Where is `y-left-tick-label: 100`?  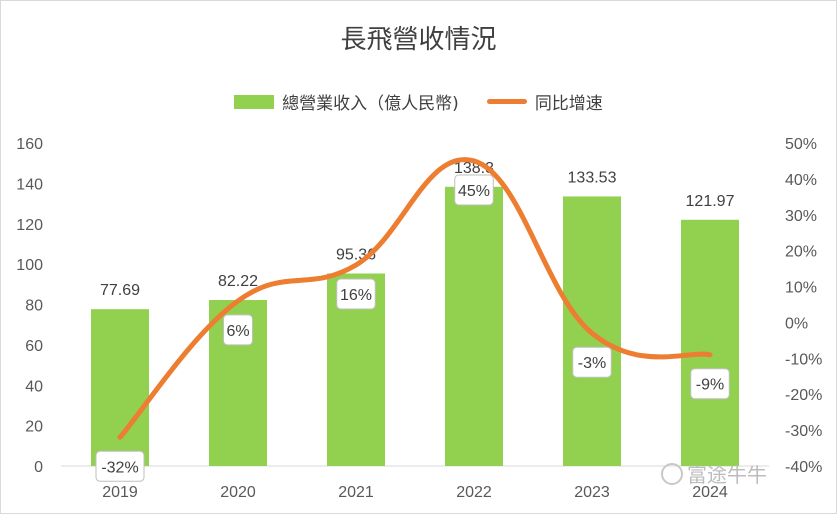 y-left-tick-label: 100 is located at coordinates (29, 265).